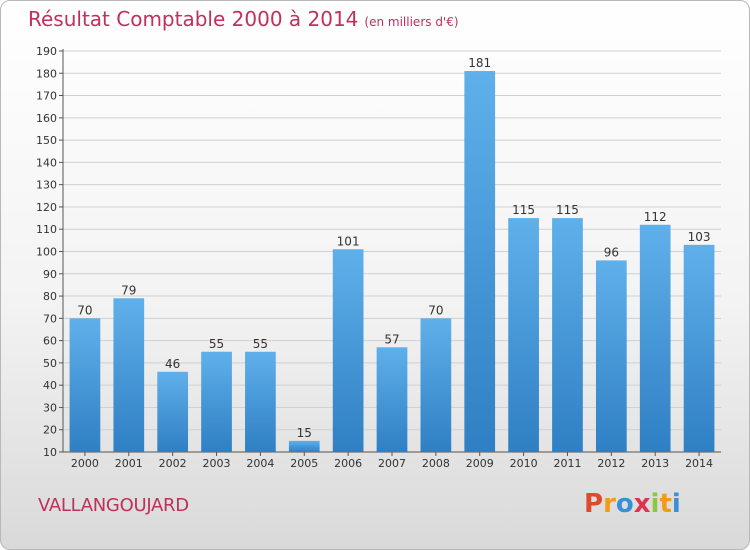 The width and height of the screenshot is (750, 550). I want to click on x-tick-label: 2010, so click(524, 463).